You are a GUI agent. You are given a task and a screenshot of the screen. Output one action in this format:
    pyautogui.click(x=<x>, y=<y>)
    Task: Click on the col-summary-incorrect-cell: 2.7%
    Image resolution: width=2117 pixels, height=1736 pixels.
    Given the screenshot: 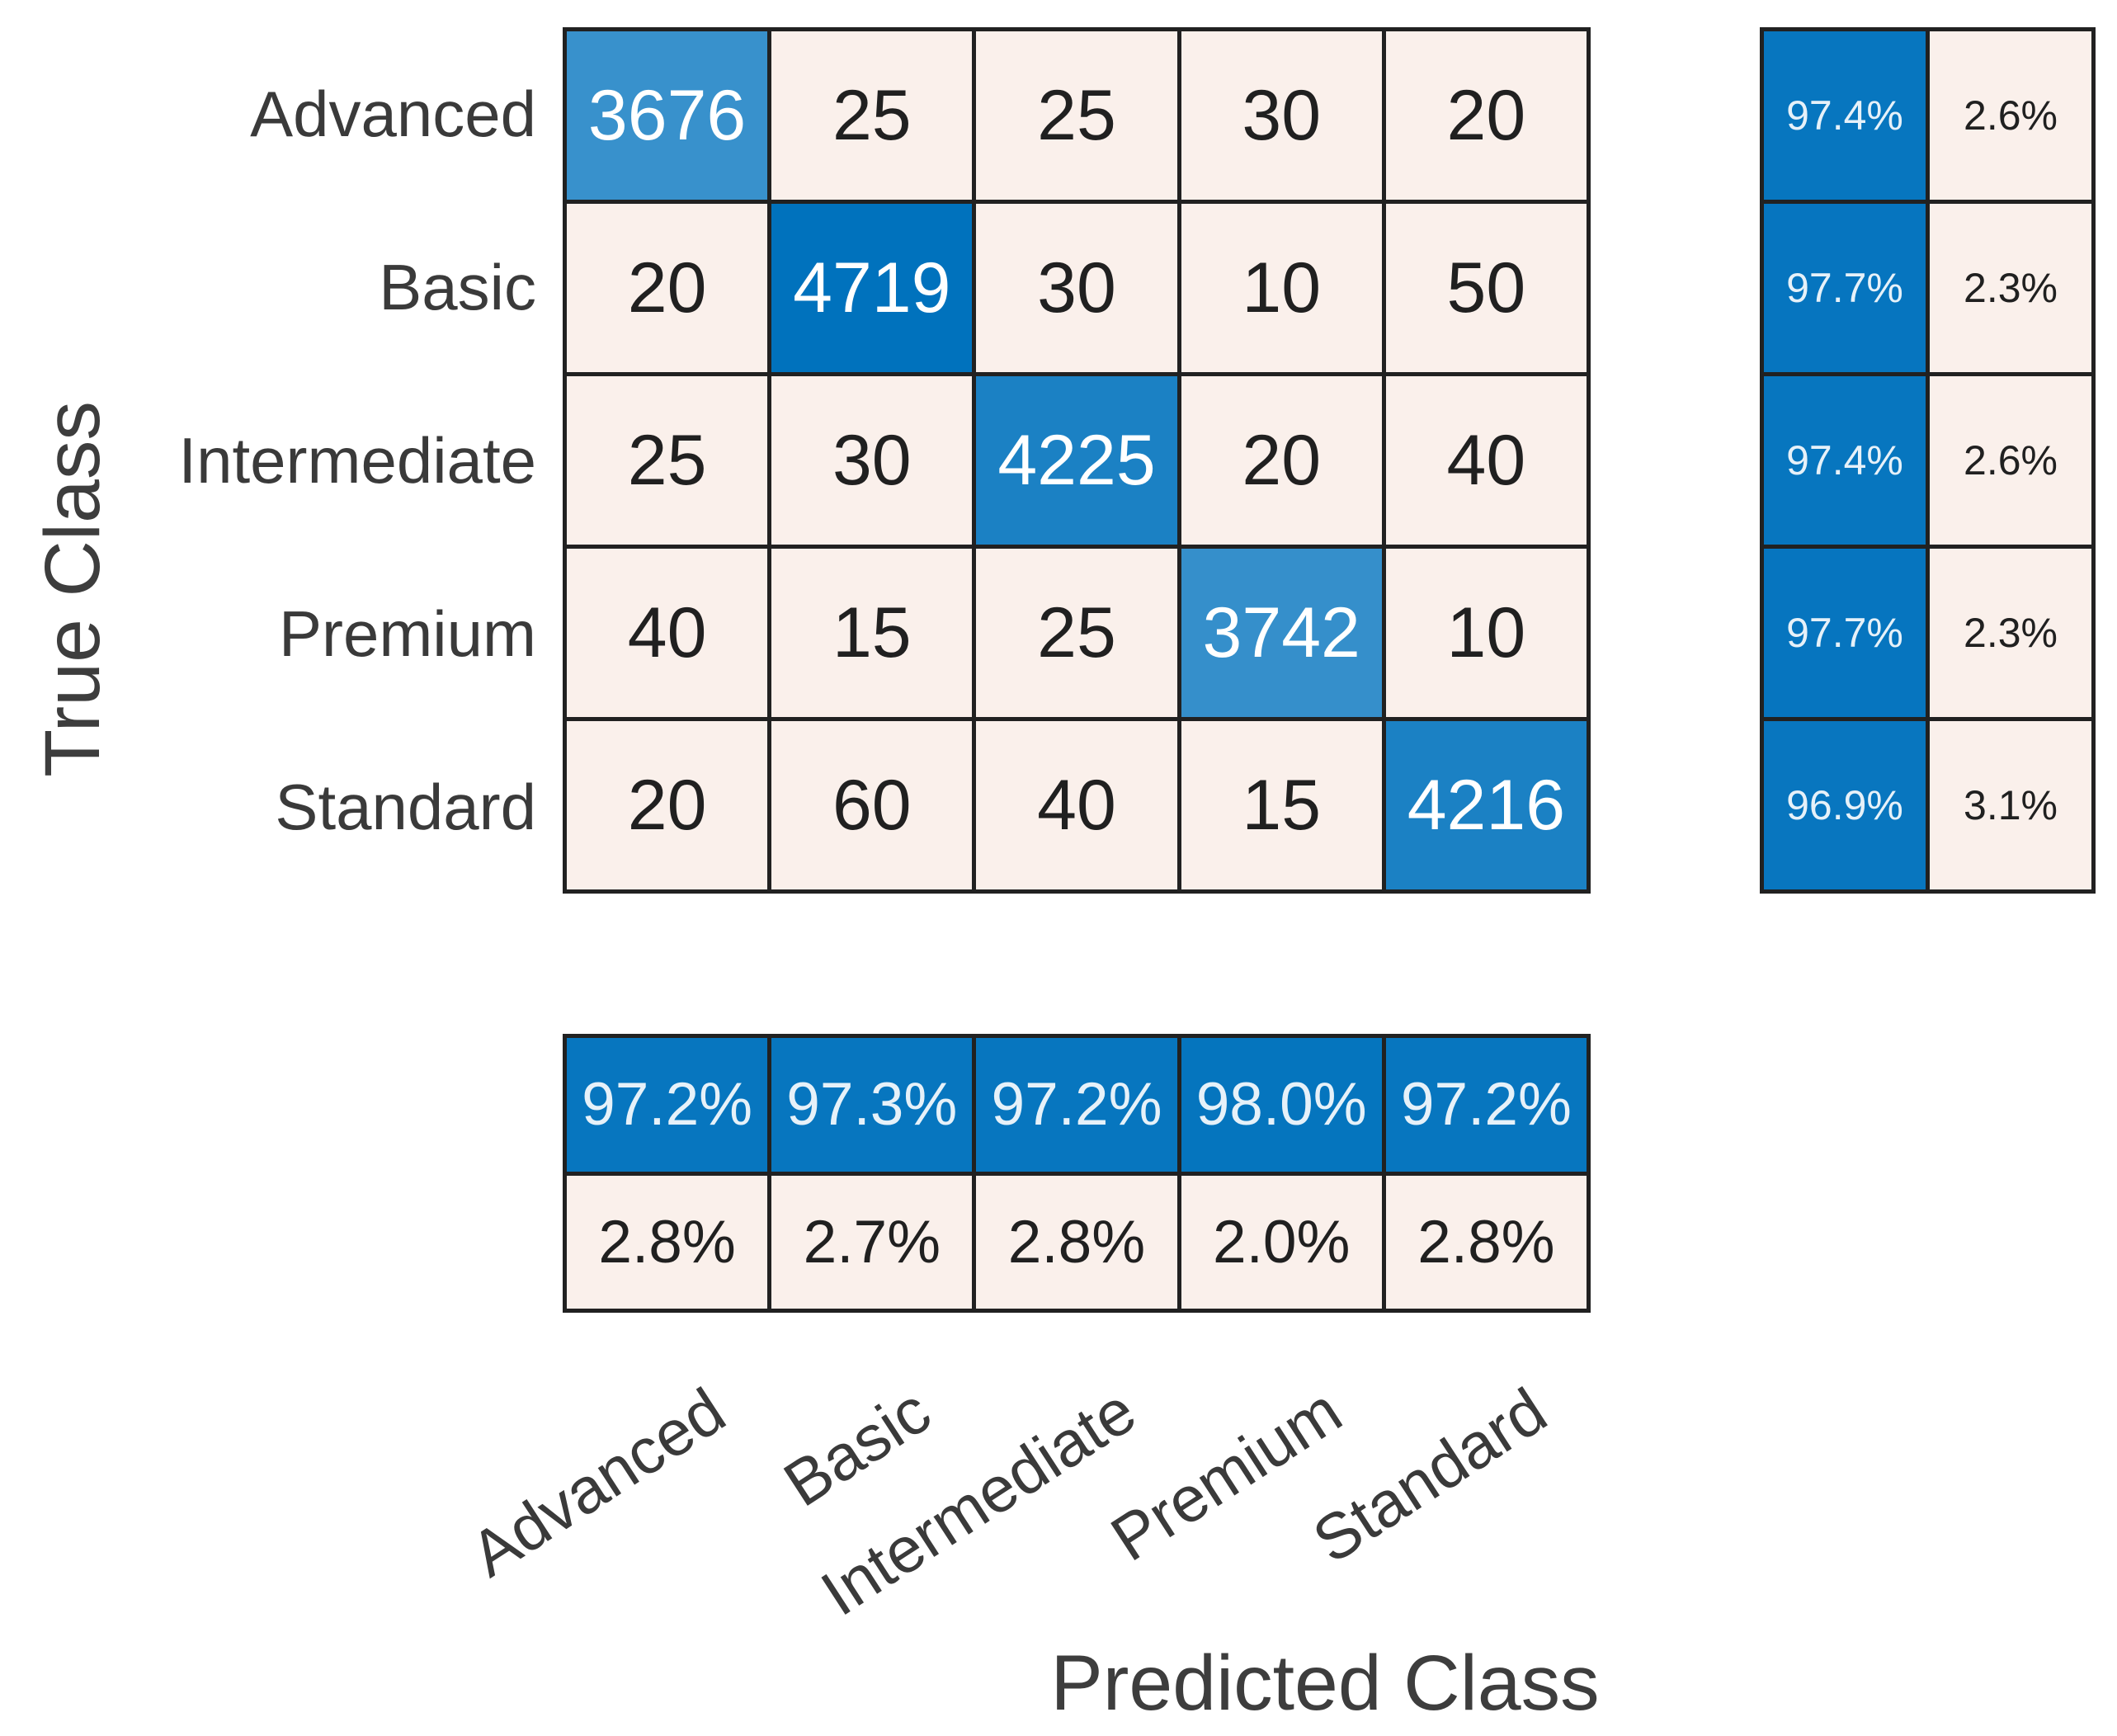 What is the action you would take?
    pyautogui.click(x=872, y=1242)
    